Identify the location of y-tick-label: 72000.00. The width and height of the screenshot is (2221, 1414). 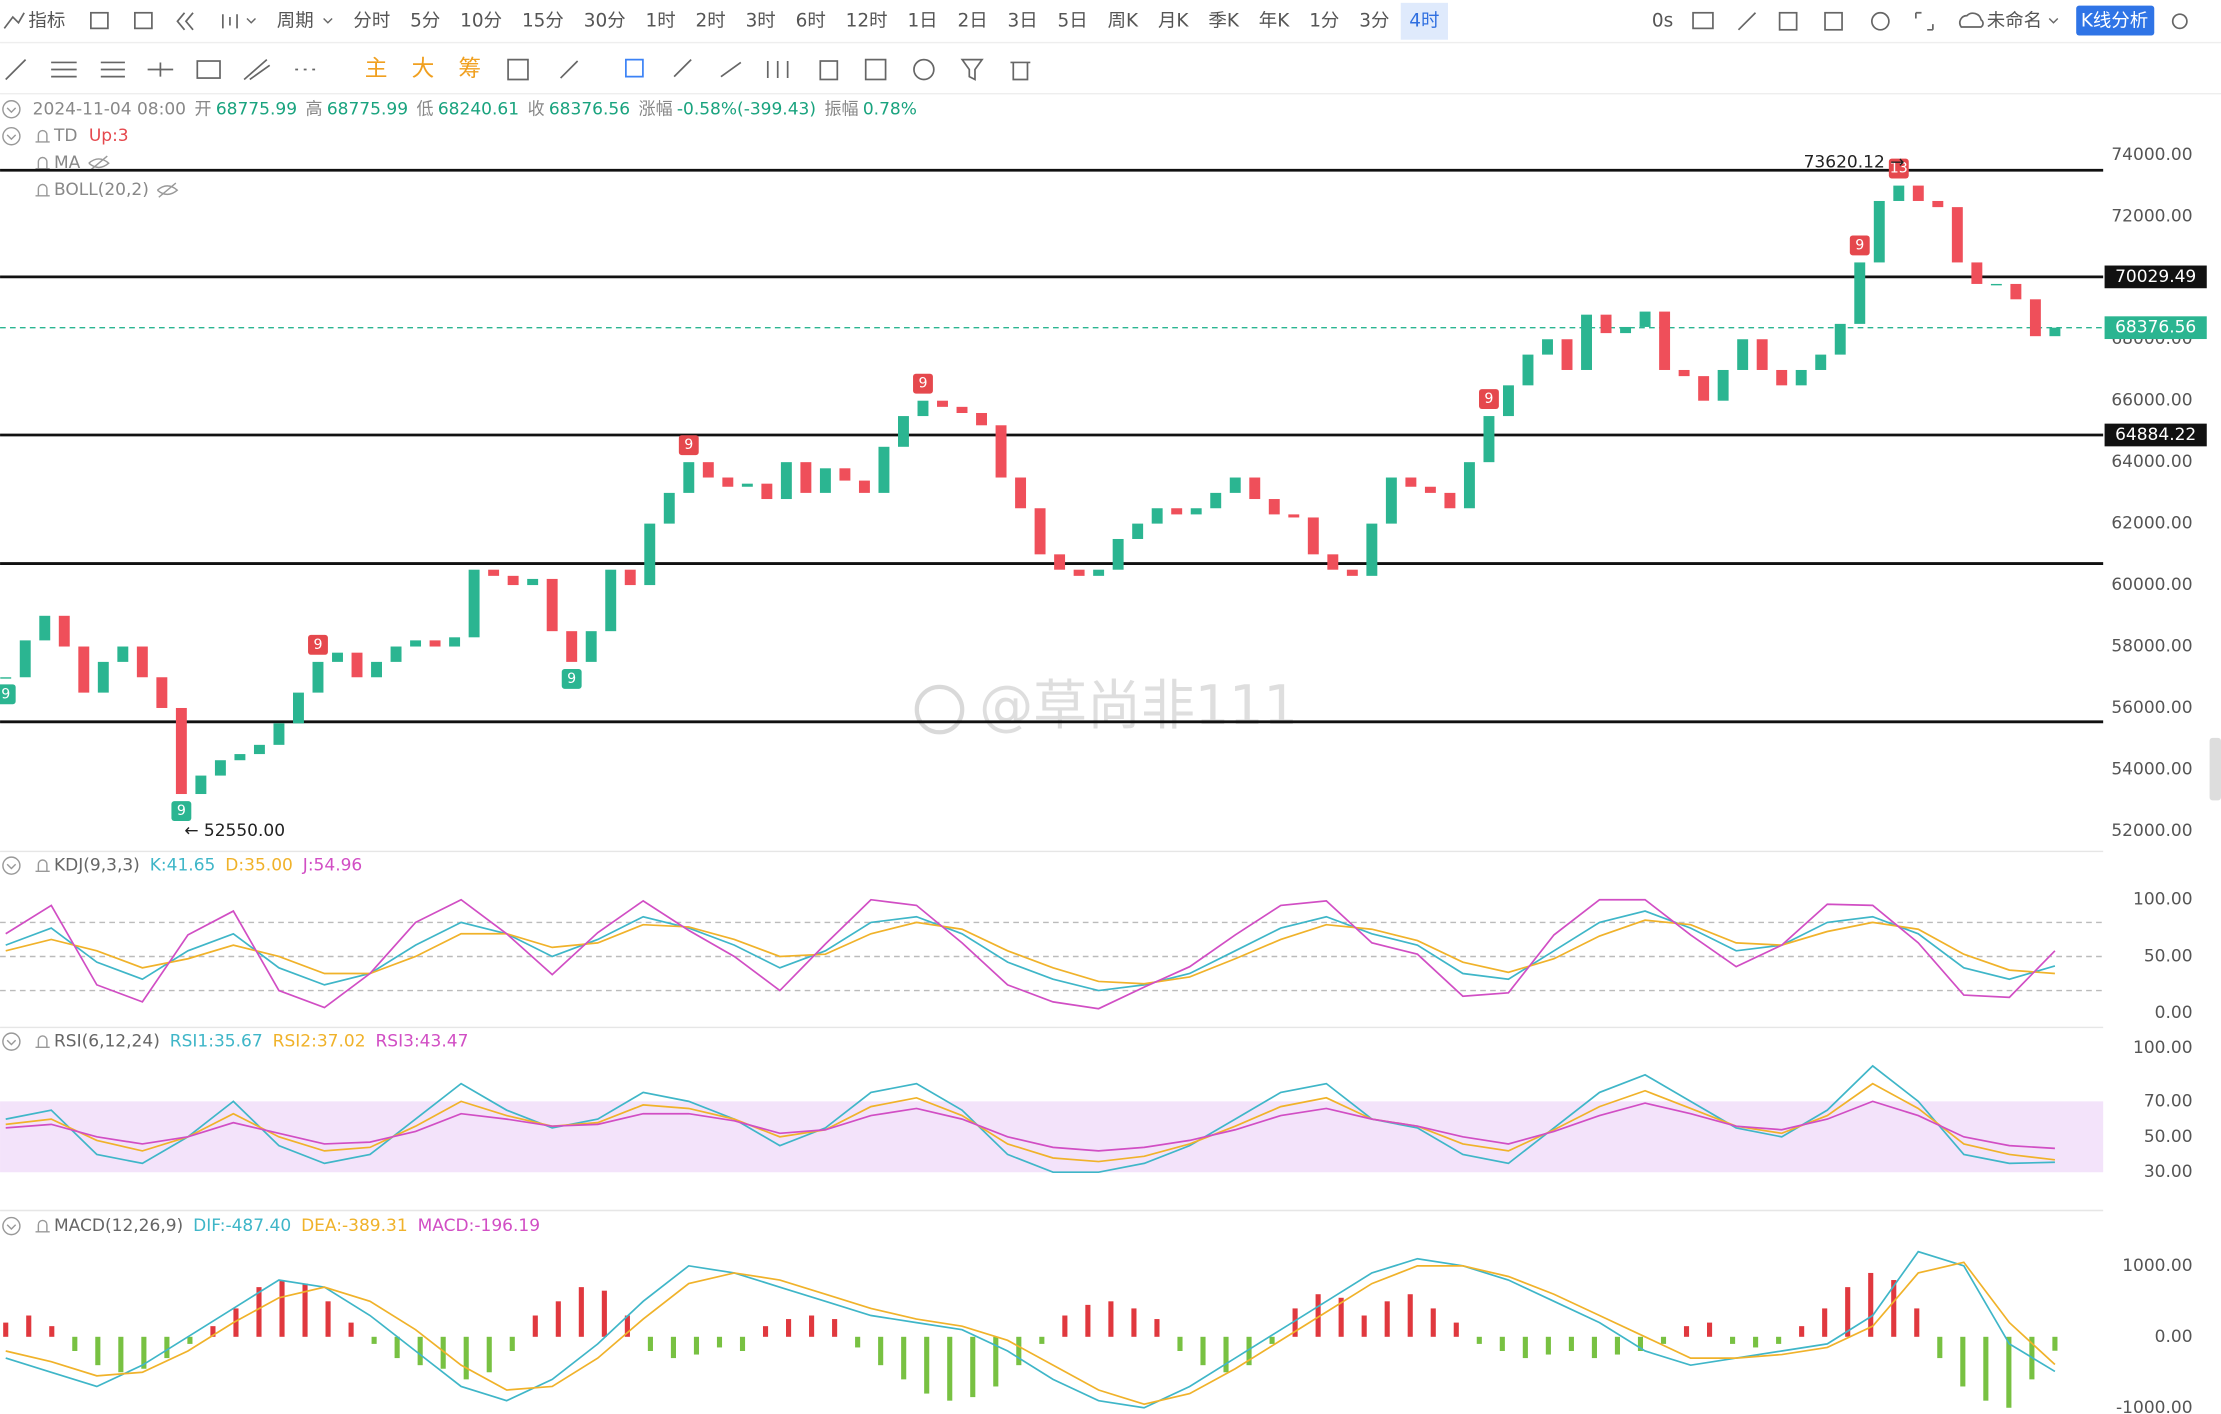
(2151, 216).